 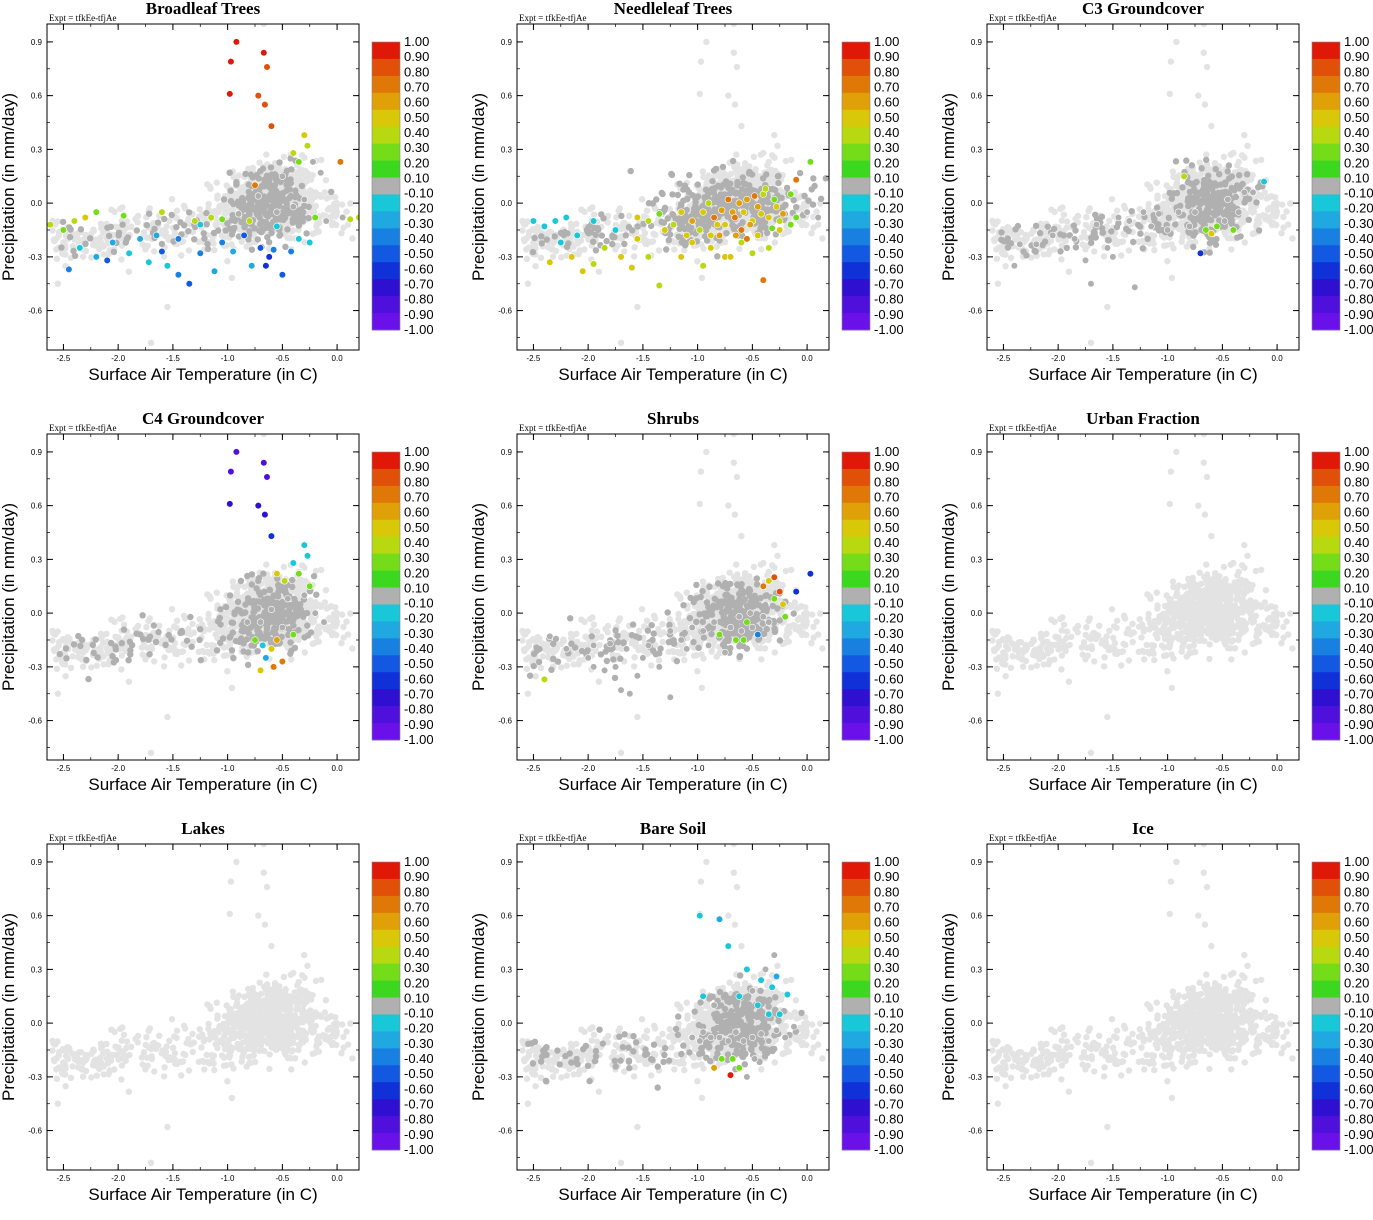 I want to click on colorbar-tick-label: -0.90, so click(x=889, y=314).